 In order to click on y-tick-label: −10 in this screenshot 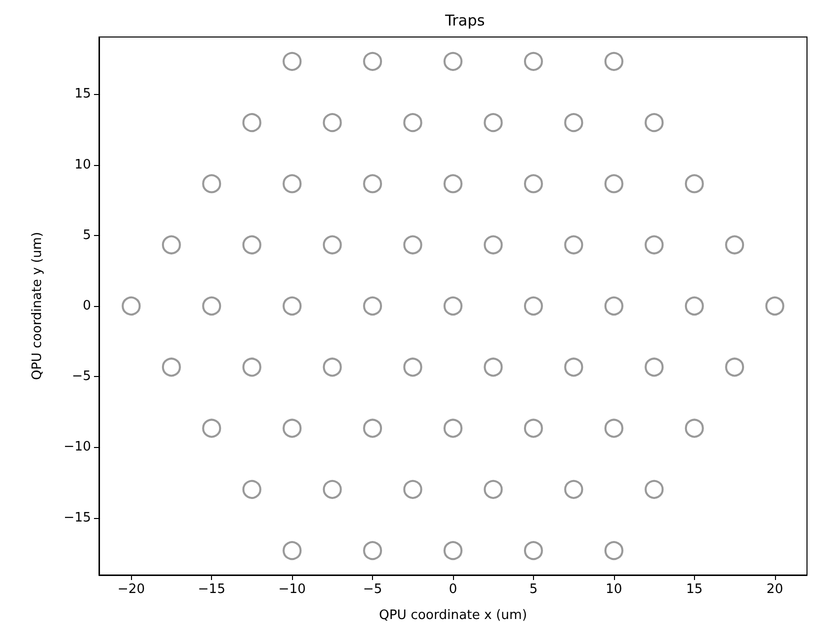, I will do `click(77, 447)`.